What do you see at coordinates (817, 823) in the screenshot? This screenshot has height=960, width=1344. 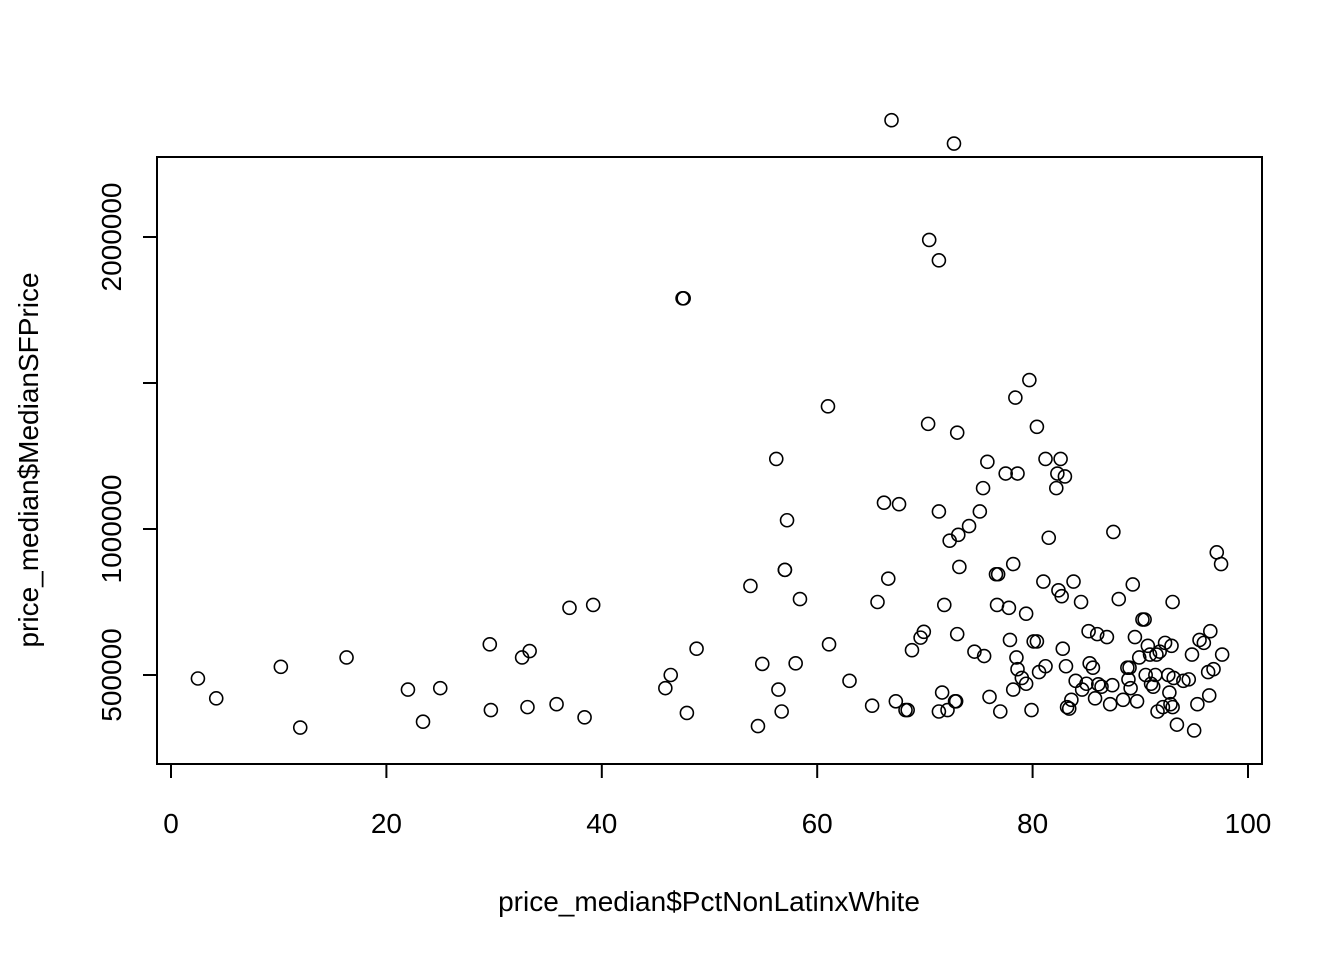 I see `x-tick-label: 60` at bounding box center [817, 823].